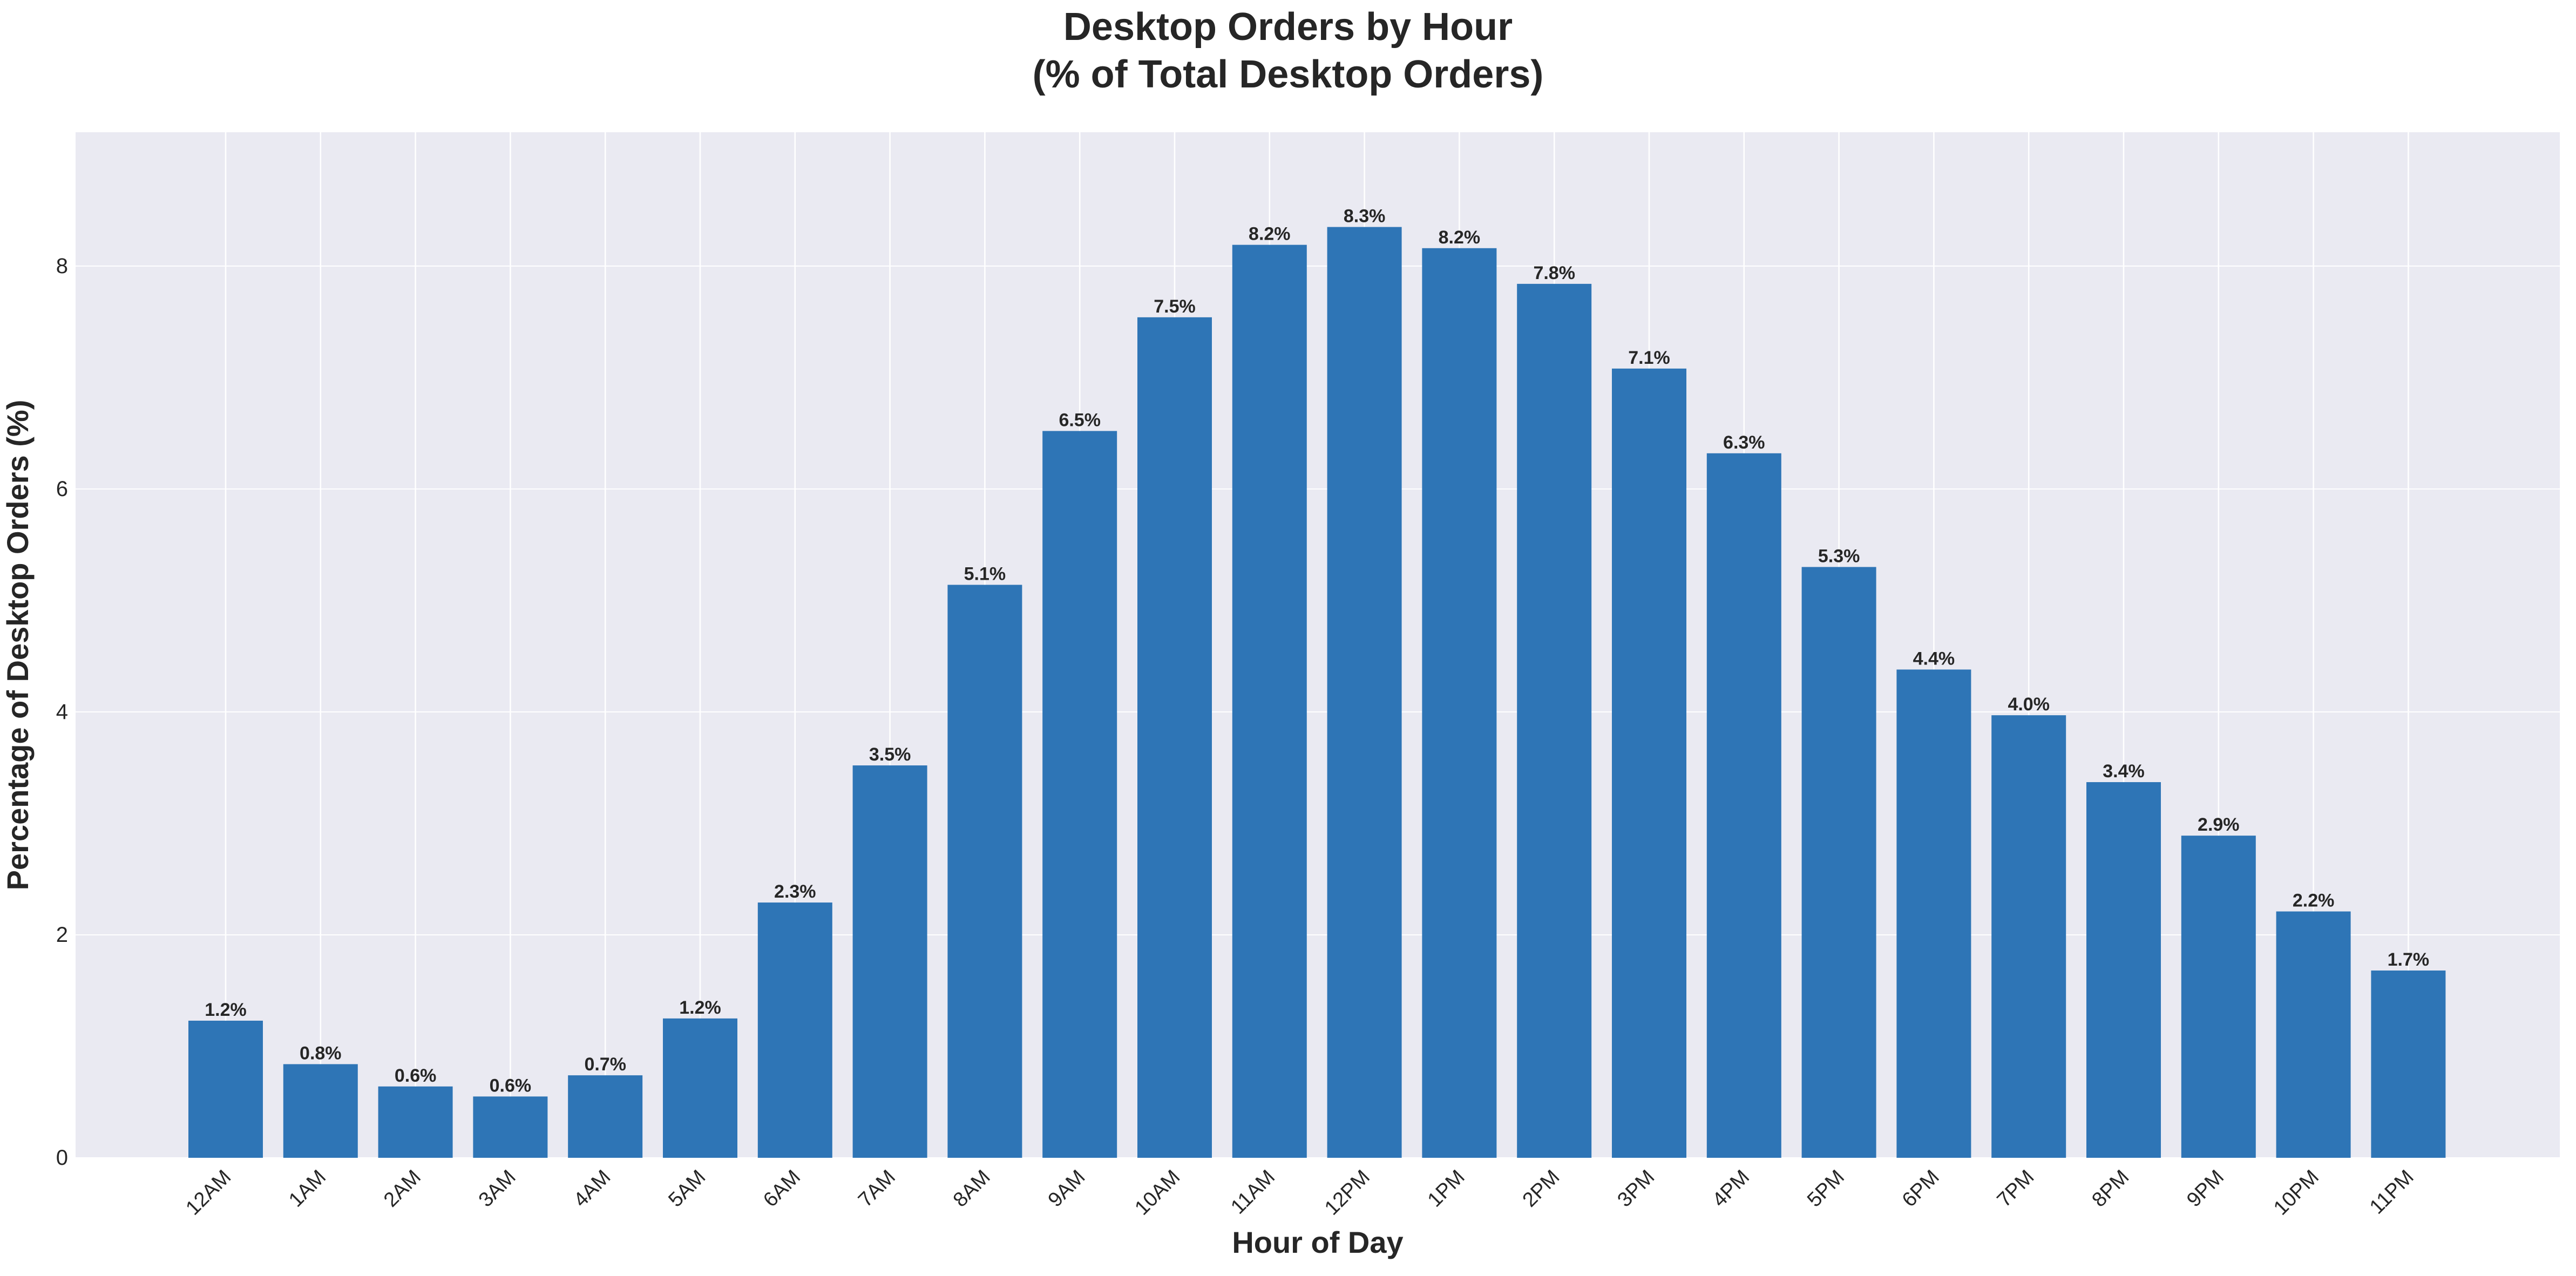 The image size is (2576, 1276). What do you see at coordinates (62, 489) in the screenshot?
I see `y-tick-label: 6` at bounding box center [62, 489].